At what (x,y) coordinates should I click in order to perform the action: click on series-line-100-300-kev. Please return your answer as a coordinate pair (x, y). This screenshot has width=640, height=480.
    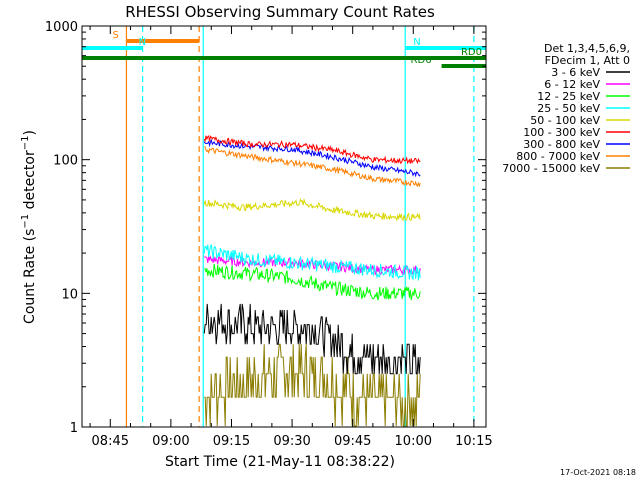
    Looking at the image, I should click on (312, 150).